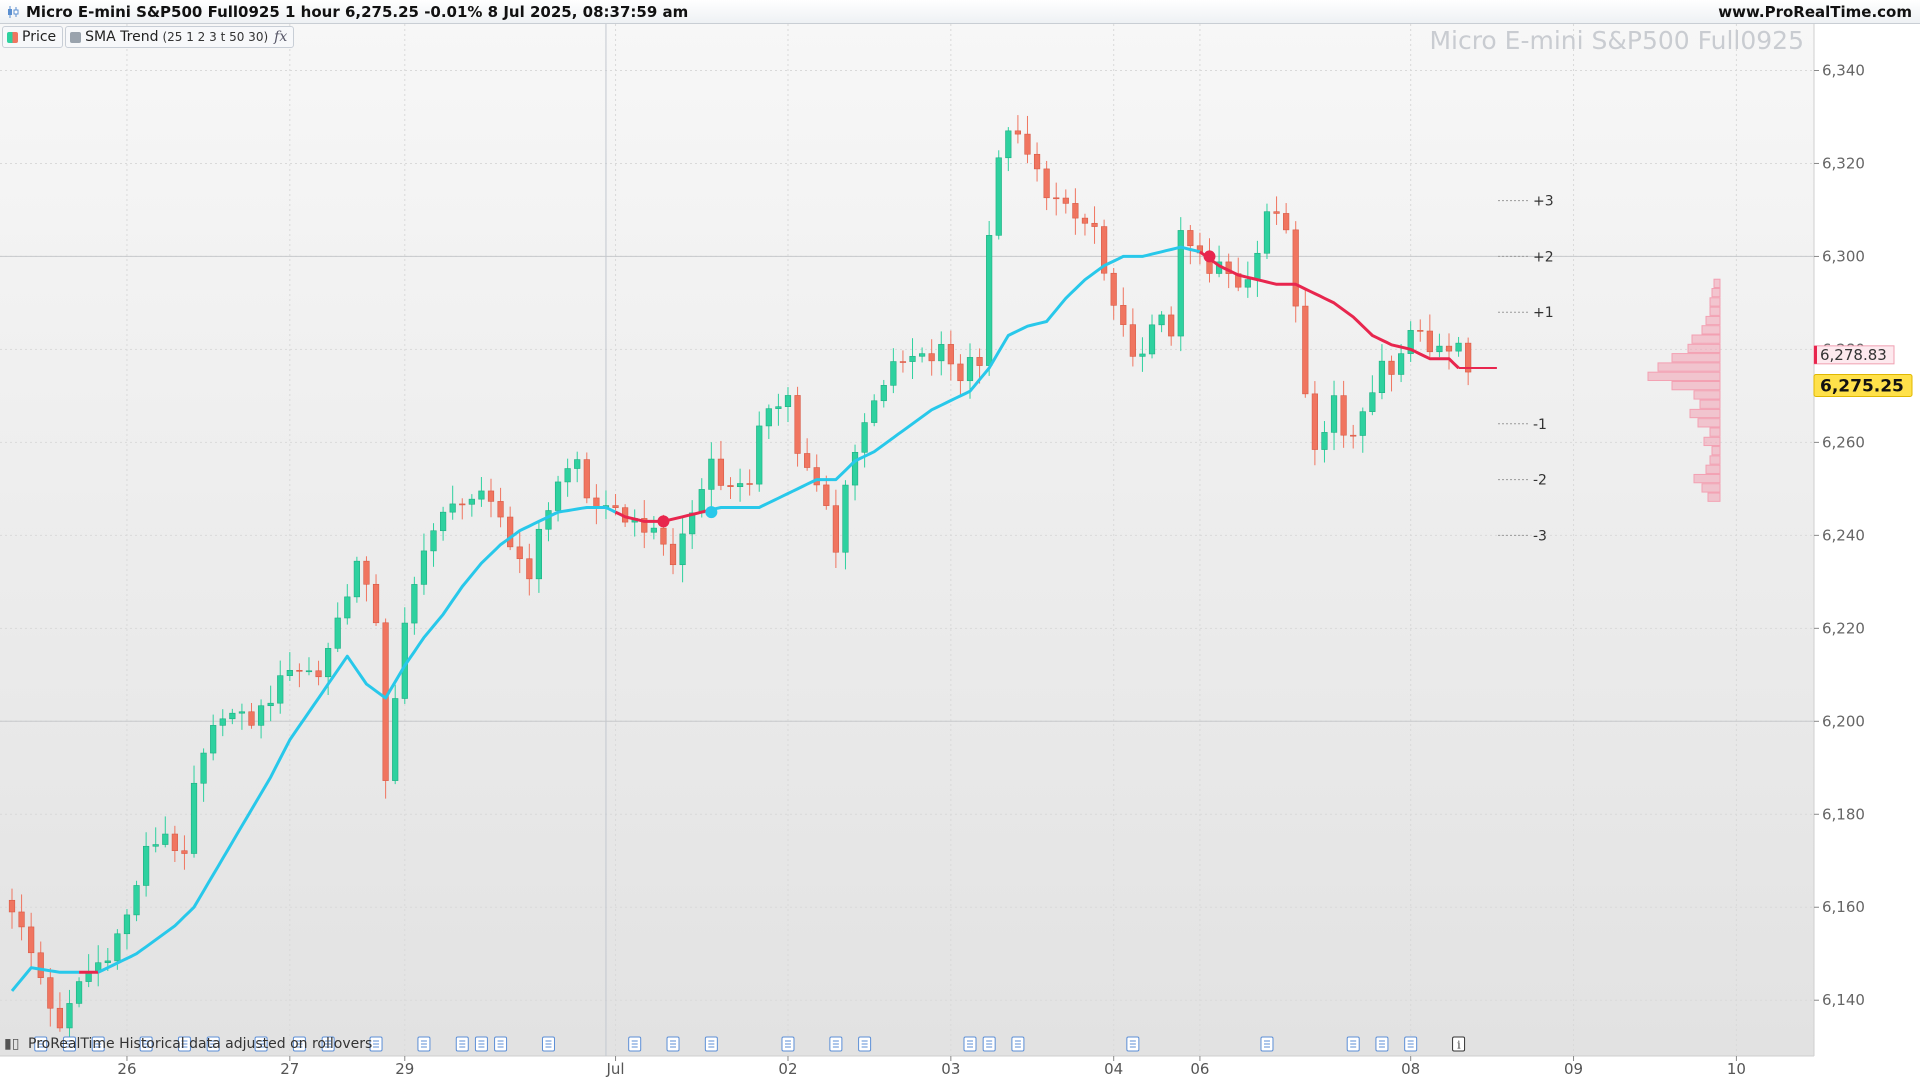 Image resolution: width=1920 pixels, height=1080 pixels. I want to click on signal-dot-up, so click(711, 512).